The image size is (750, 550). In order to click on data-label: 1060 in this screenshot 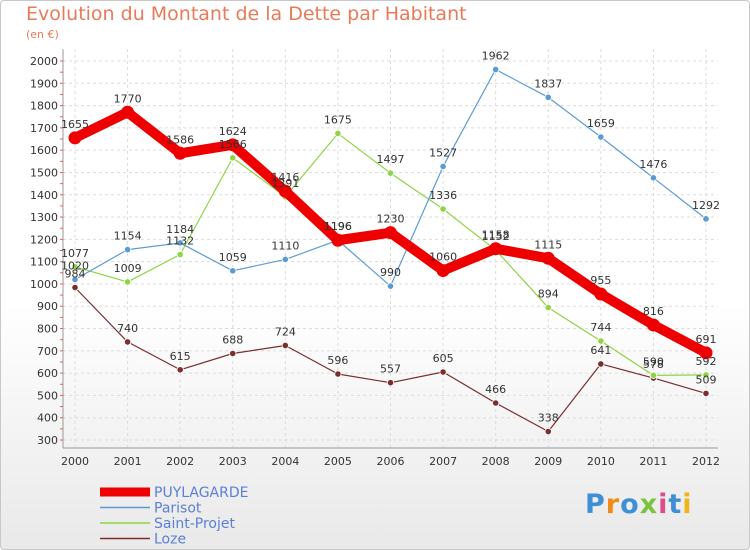, I will do `click(443, 257)`.